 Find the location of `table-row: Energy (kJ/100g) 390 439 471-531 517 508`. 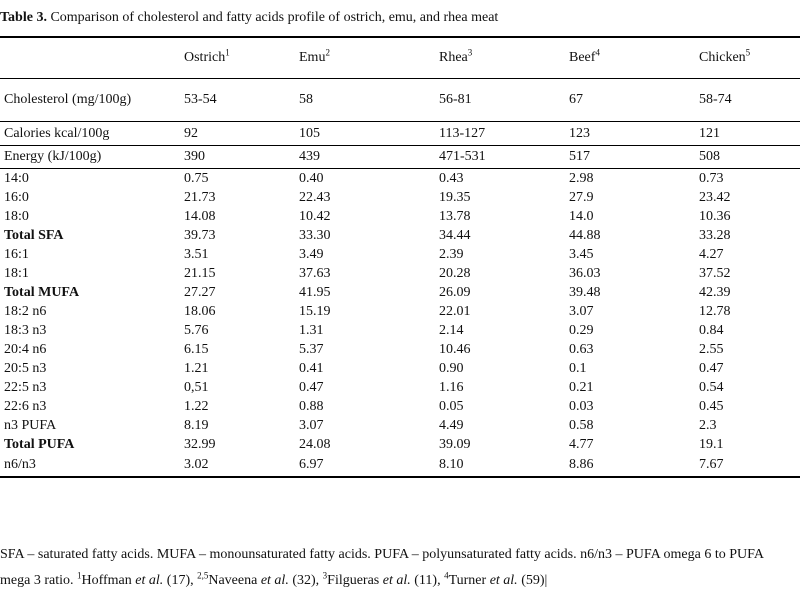

table-row: Energy (kJ/100g) 390 439 471-531 517 508 is located at coordinates (400, 157).